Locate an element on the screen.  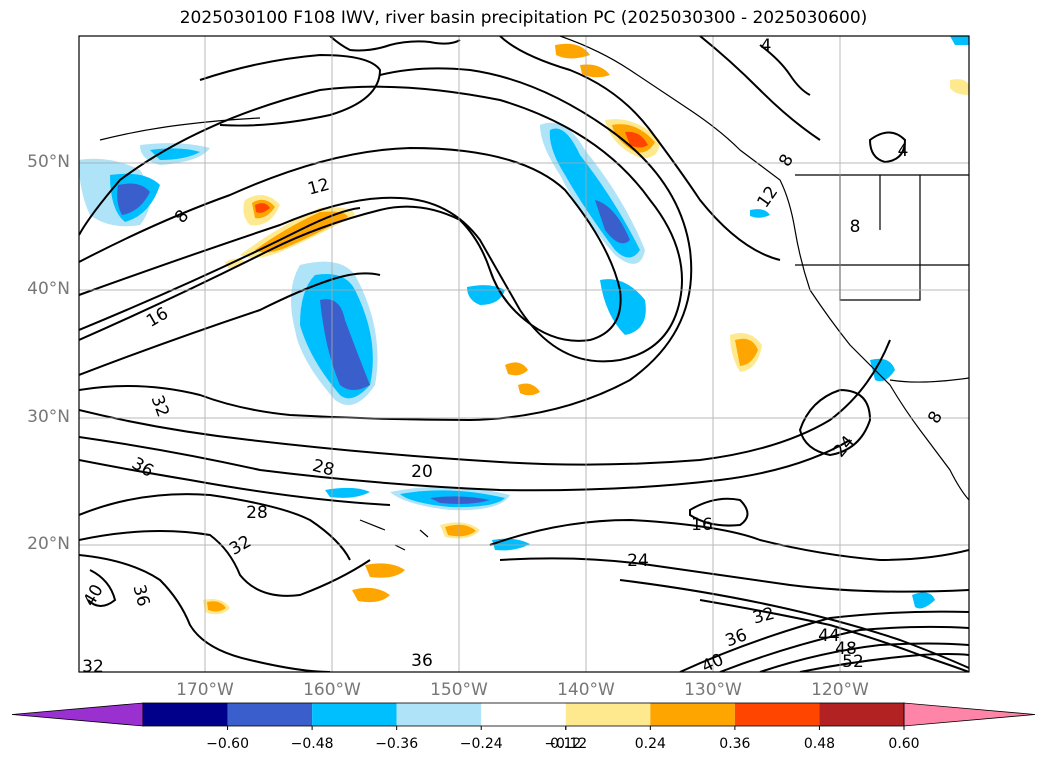
contour-label: 32 is located at coordinates (93, 667).